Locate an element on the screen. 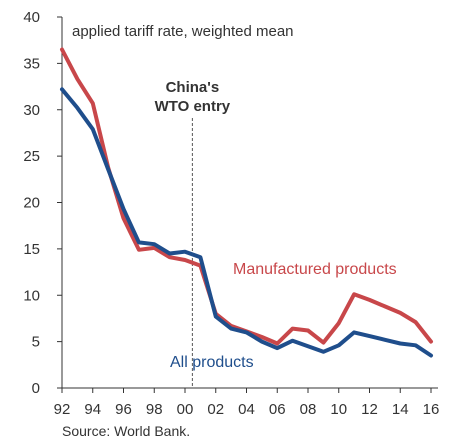 This screenshot has width=453, height=443. y-tick-label: 35 is located at coordinates (31, 63).